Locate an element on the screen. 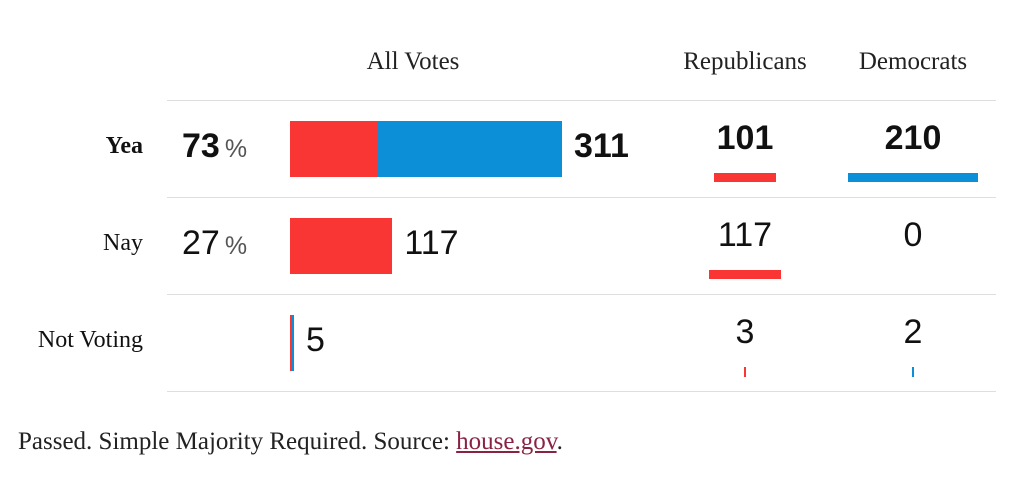 The width and height of the screenshot is (1024, 494). percent-label: 73% is located at coordinates (214, 146).